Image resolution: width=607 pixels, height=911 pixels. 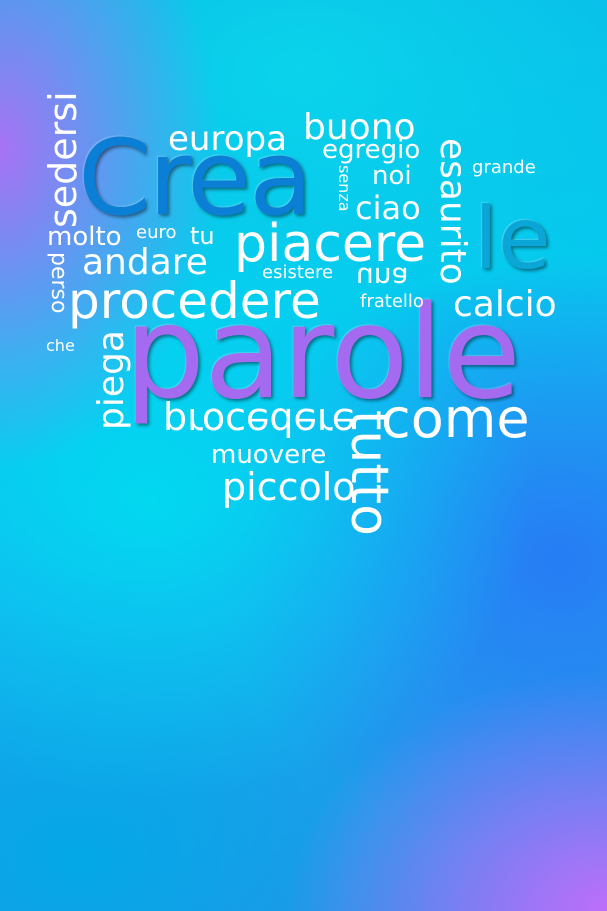 I want to click on word-grande: grande, so click(x=504, y=167).